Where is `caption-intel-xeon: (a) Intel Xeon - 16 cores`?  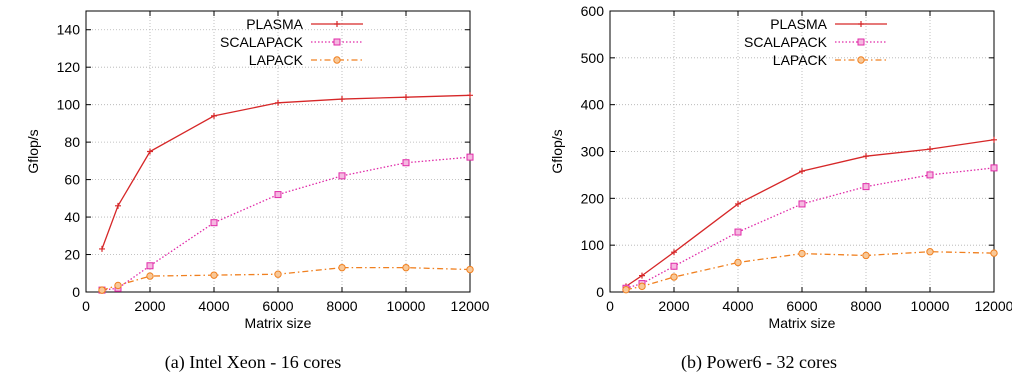
caption-intel-xeon: (a) Intel Xeon - 16 cores is located at coordinates (253, 362).